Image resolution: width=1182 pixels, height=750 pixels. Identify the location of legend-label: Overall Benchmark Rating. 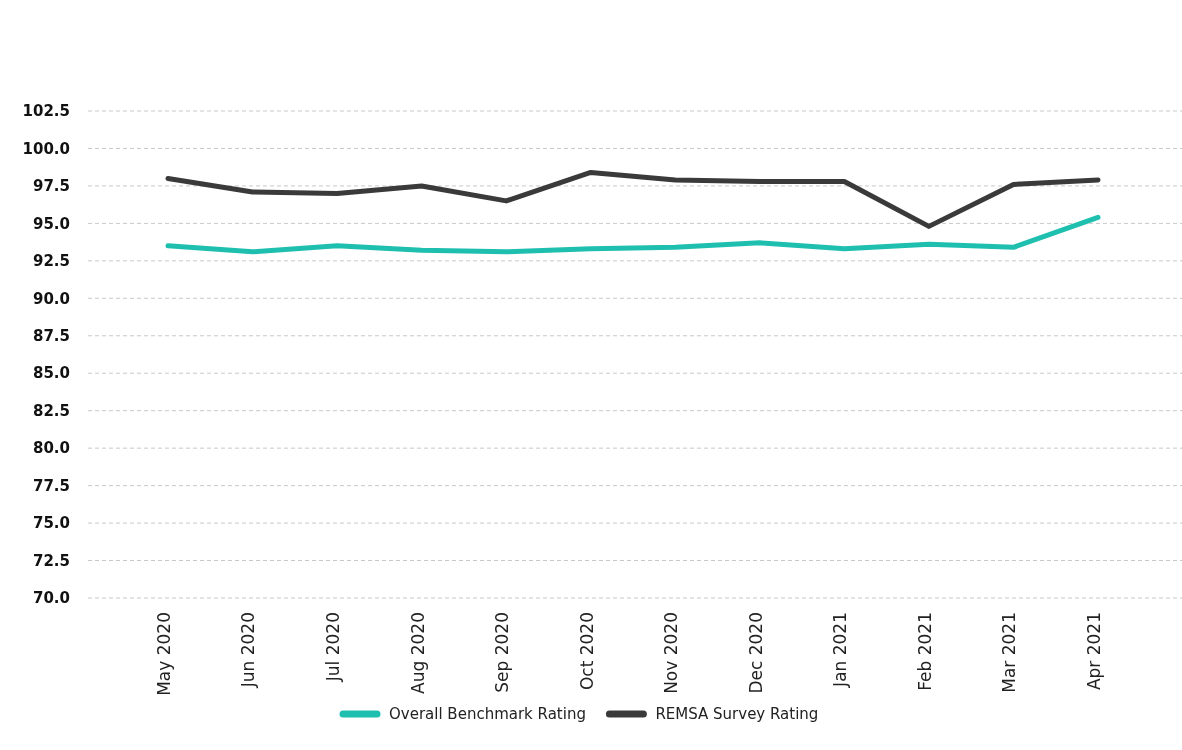
(487, 714).